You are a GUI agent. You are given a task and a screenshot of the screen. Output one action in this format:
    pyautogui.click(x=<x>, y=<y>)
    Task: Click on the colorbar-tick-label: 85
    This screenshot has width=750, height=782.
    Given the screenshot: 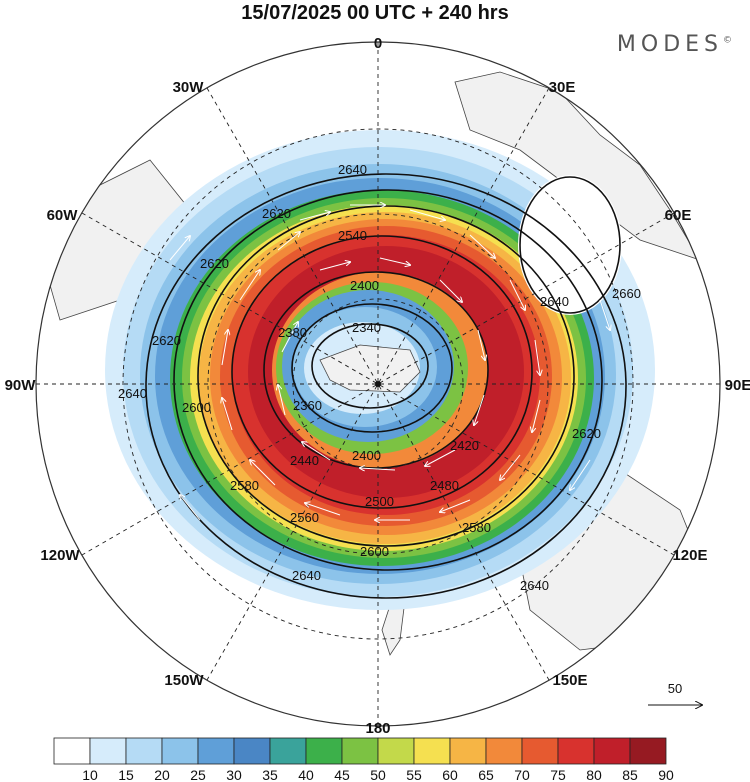 What is the action you would take?
    pyautogui.click(x=630, y=774)
    